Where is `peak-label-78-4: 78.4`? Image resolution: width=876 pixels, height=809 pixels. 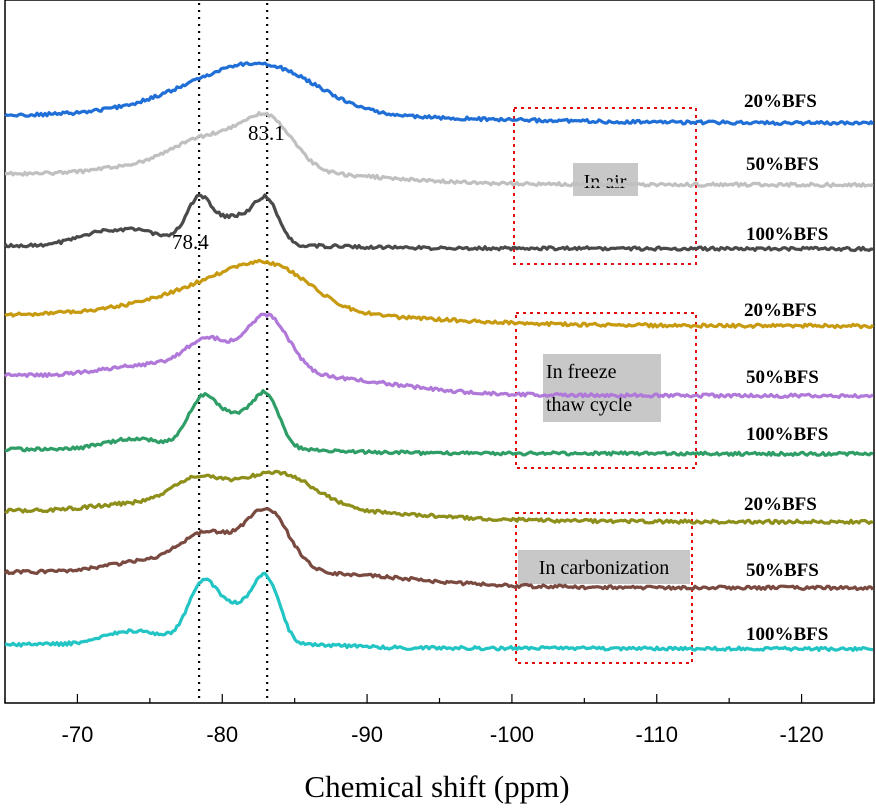
peak-label-78-4: 78.4 is located at coordinates (190, 242).